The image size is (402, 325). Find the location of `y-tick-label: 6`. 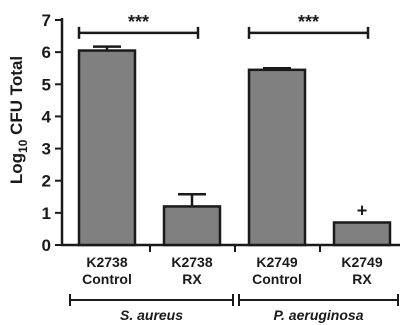

y-tick-label: 6 is located at coordinates (46, 52).